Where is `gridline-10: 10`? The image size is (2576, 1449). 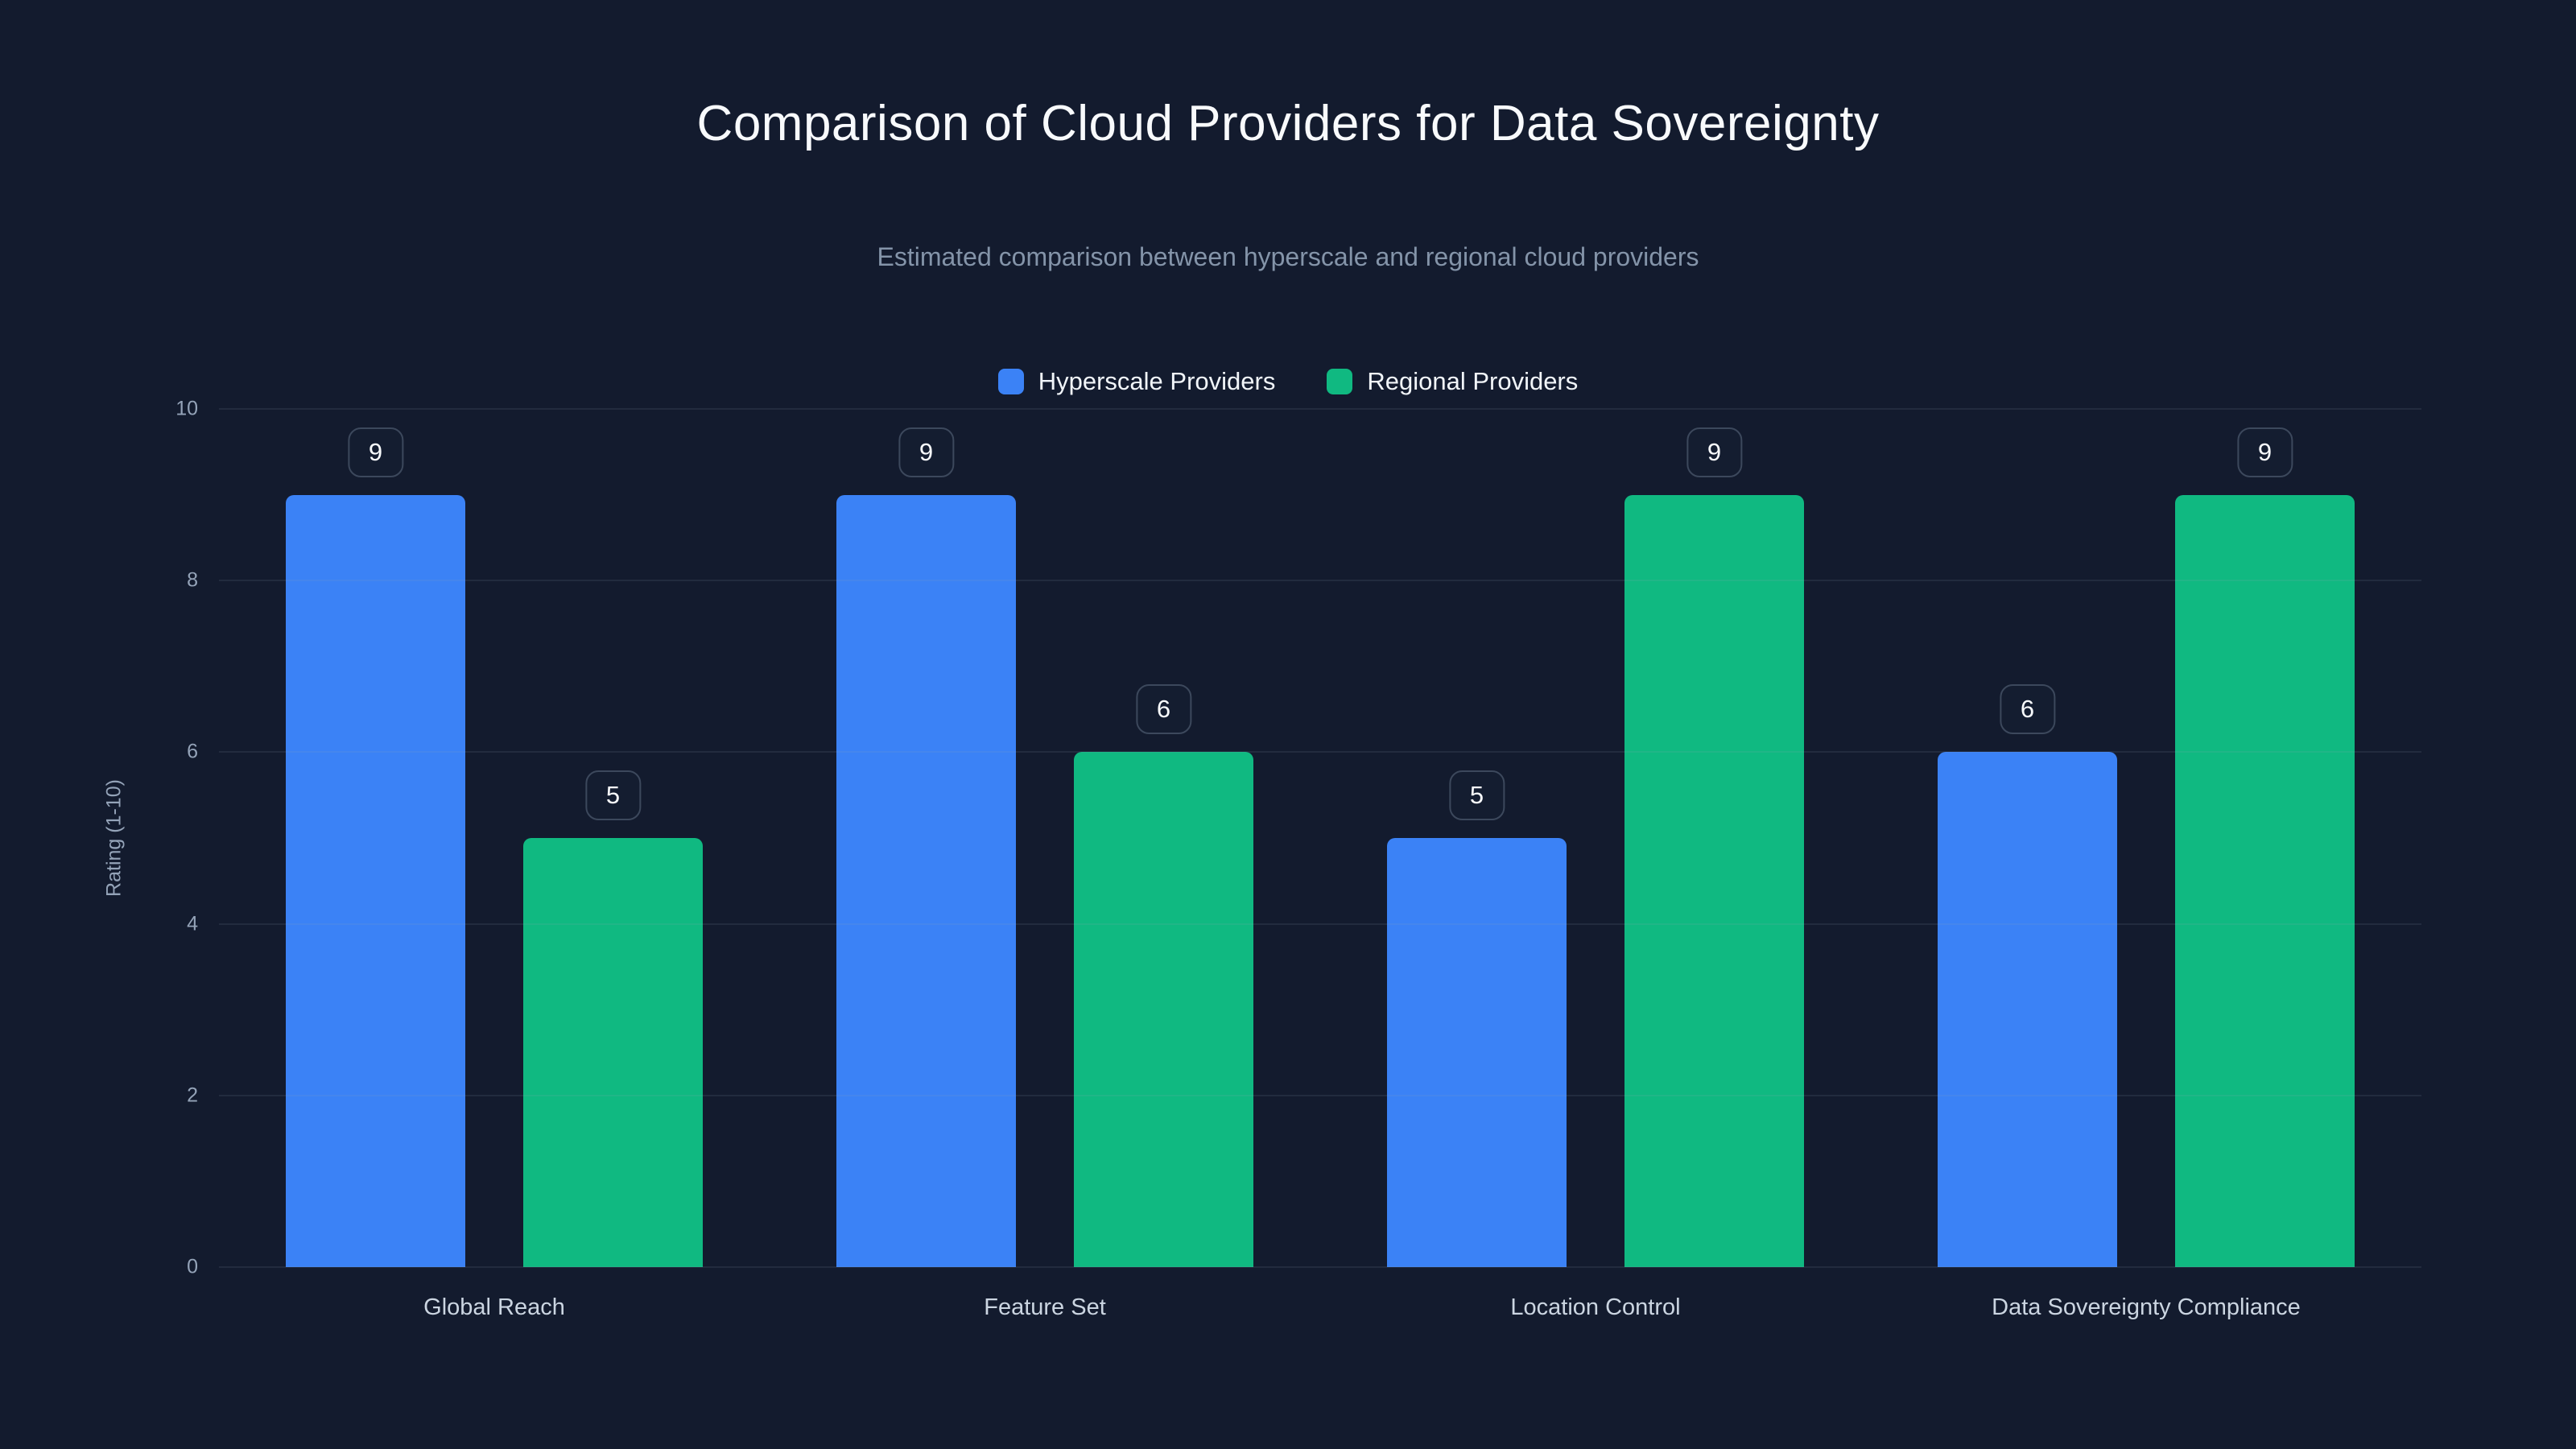 gridline-10: 10 is located at coordinates (1298, 409).